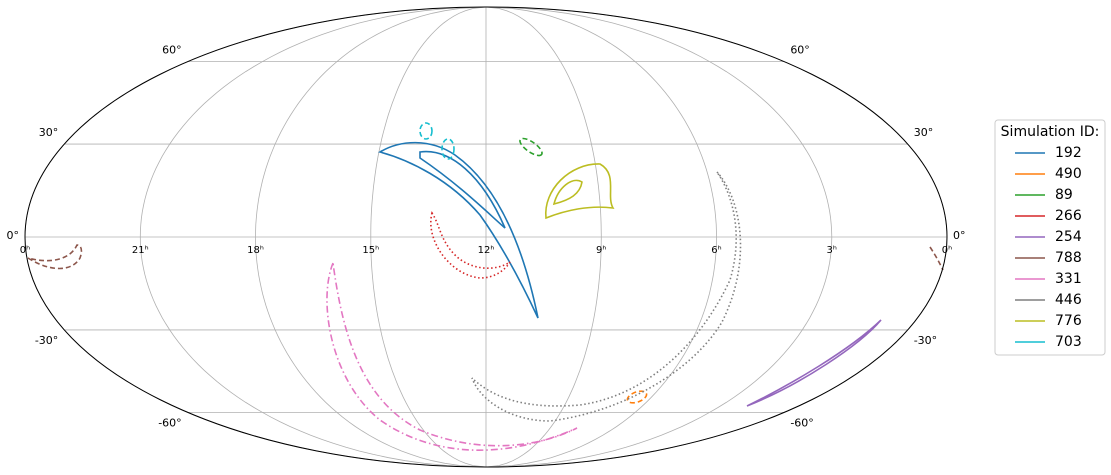  What do you see at coordinates (832, 250) in the screenshot?
I see `x-tick-label: 3ʰ` at bounding box center [832, 250].